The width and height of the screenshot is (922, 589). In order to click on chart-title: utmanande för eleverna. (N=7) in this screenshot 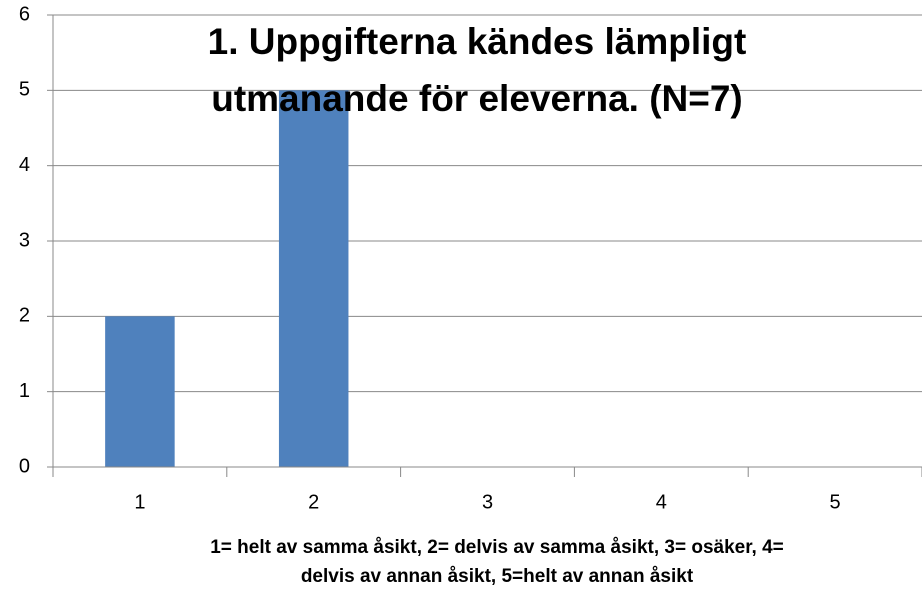, I will do `click(477, 98)`.